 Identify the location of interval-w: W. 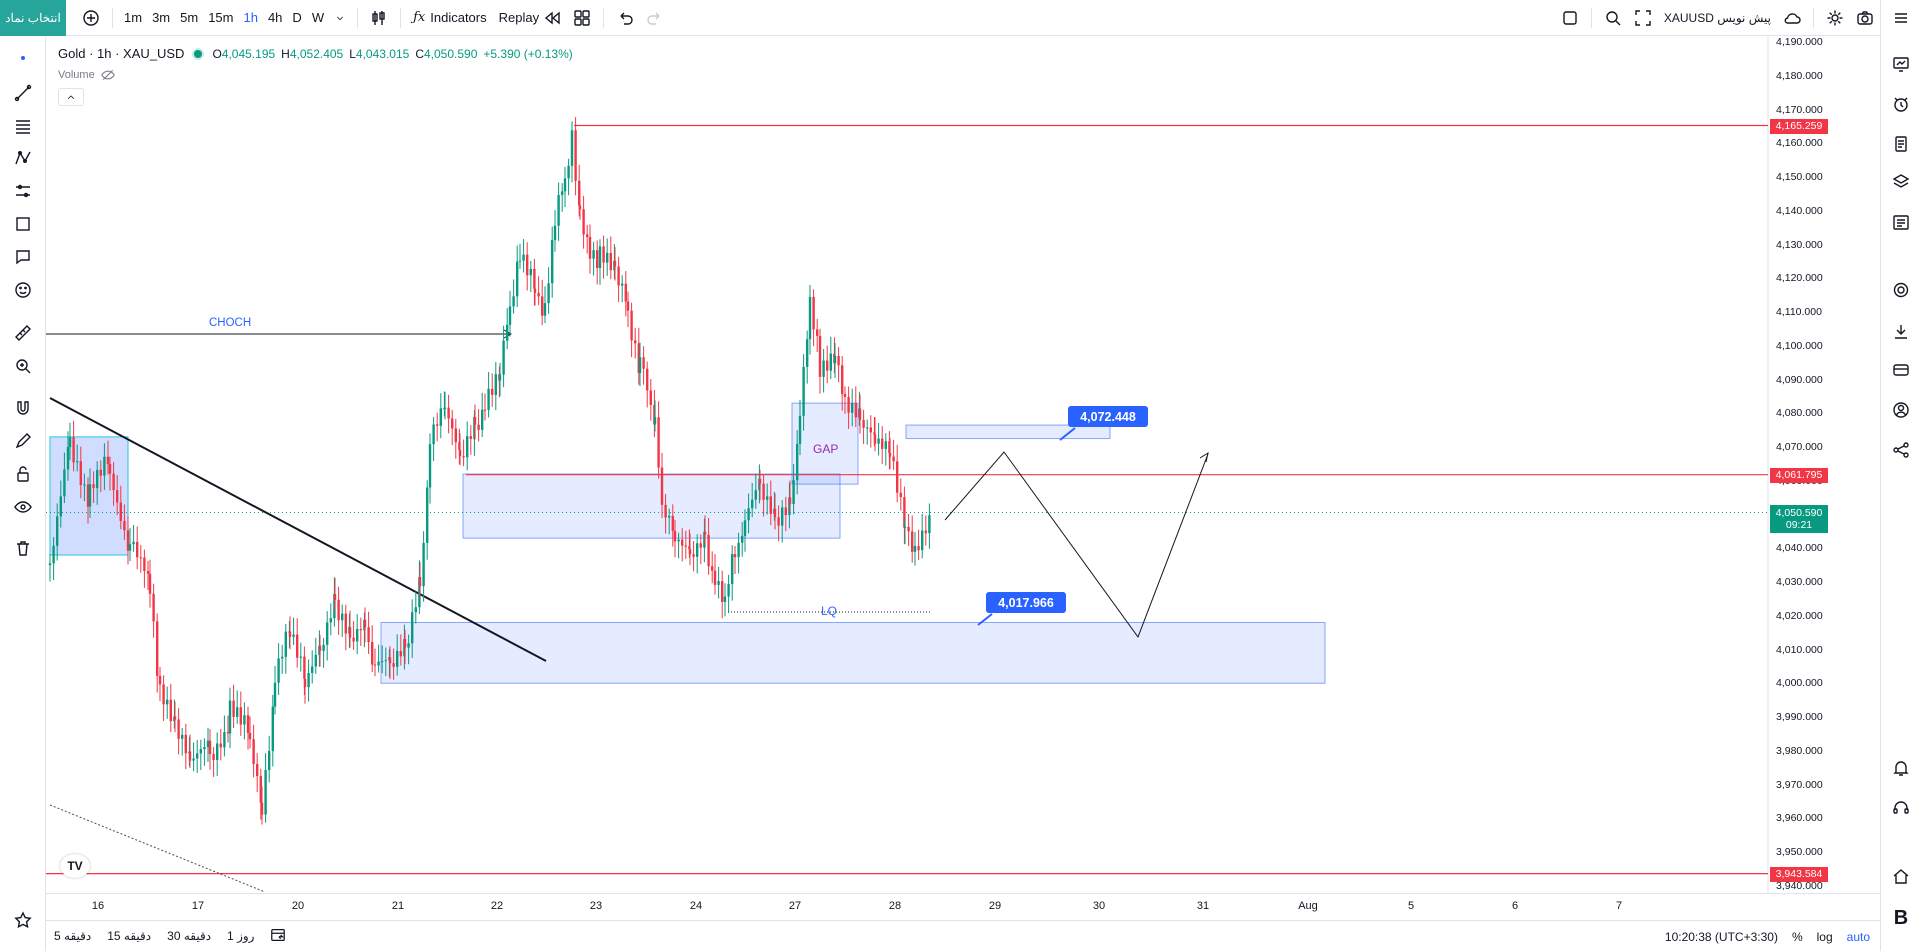
(318, 17).